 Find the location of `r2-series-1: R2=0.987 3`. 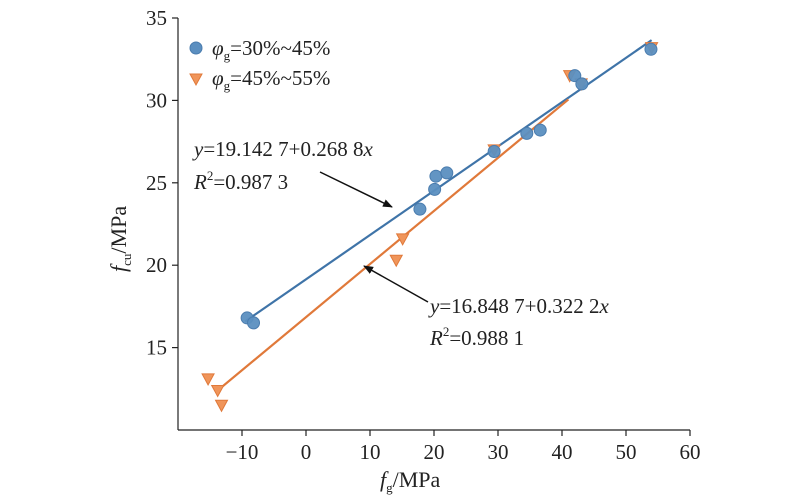

r2-series-1: R2=0.987 3 is located at coordinates (240, 181).